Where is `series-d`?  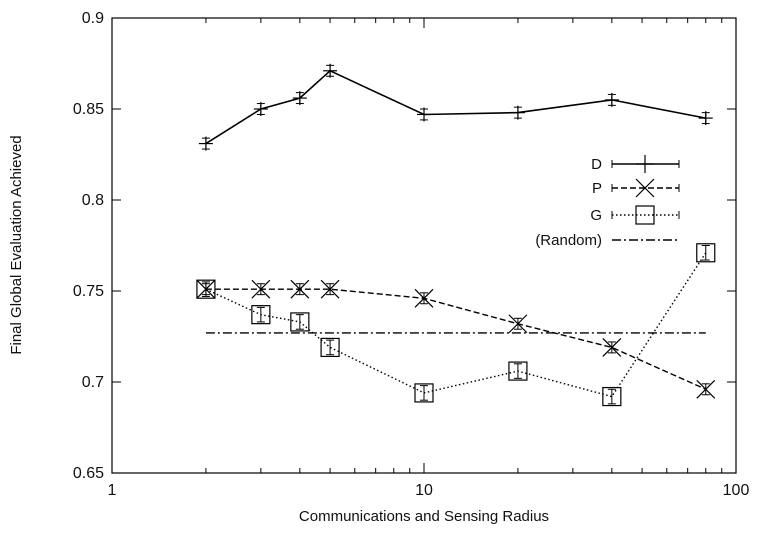 series-d is located at coordinates (455, 107).